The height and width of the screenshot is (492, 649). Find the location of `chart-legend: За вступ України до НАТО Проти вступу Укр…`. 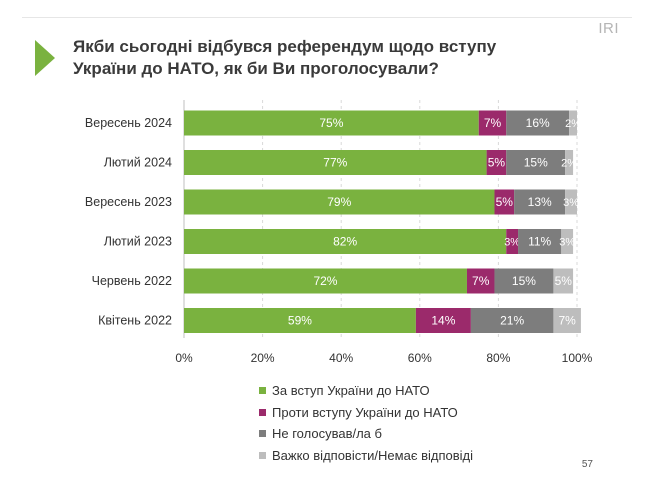

chart-legend: За вступ України до НАТО Проти вступу Укр… is located at coordinates (366, 423).